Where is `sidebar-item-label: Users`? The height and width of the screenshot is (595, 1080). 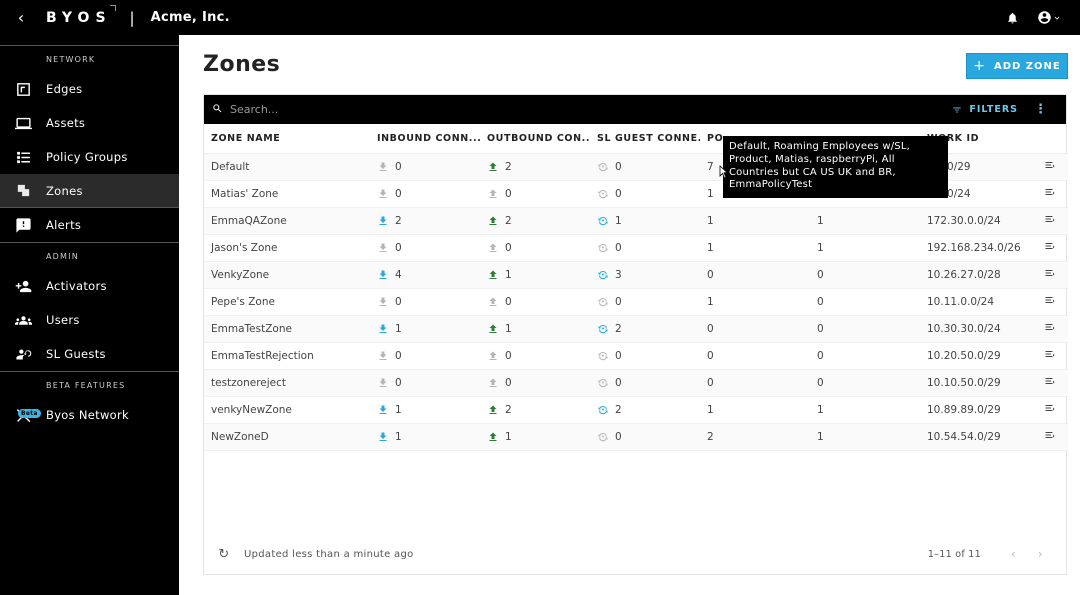
sidebar-item-label: Users is located at coordinates (63, 320).